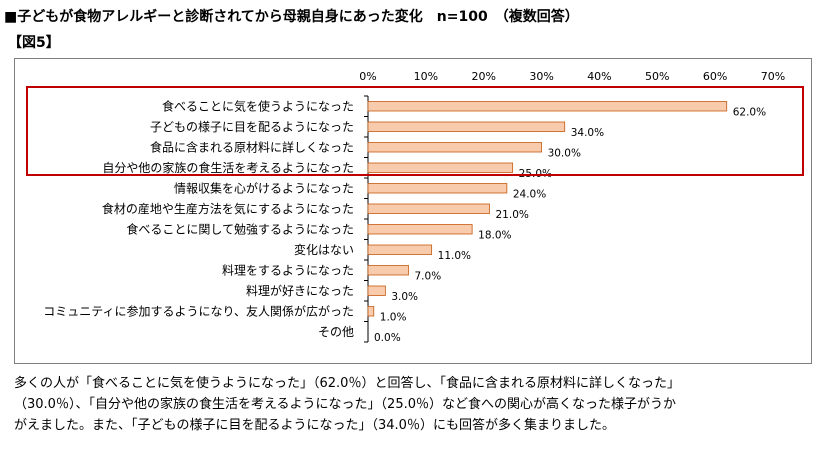 The height and width of the screenshot is (451, 827). Describe the element at coordinates (494, 235) in the screenshot. I see `value-label: 18.0%` at that location.